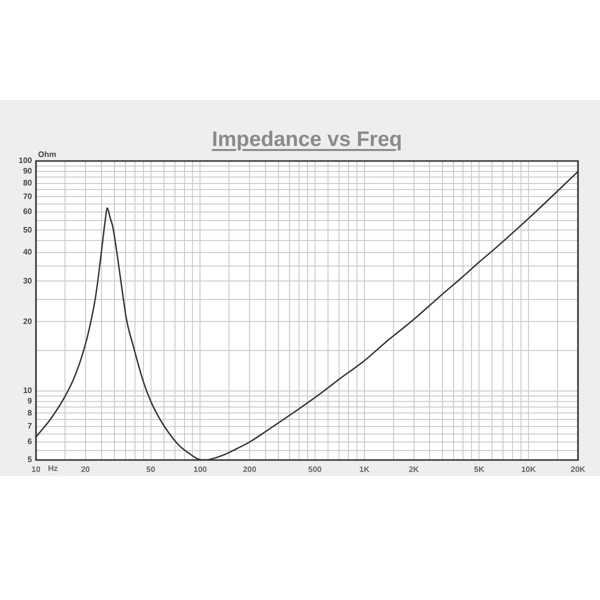  What do you see at coordinates (53, 469) in the screenshot?
I see `x-axis-title: Hz` at bounding box center [53, 469].